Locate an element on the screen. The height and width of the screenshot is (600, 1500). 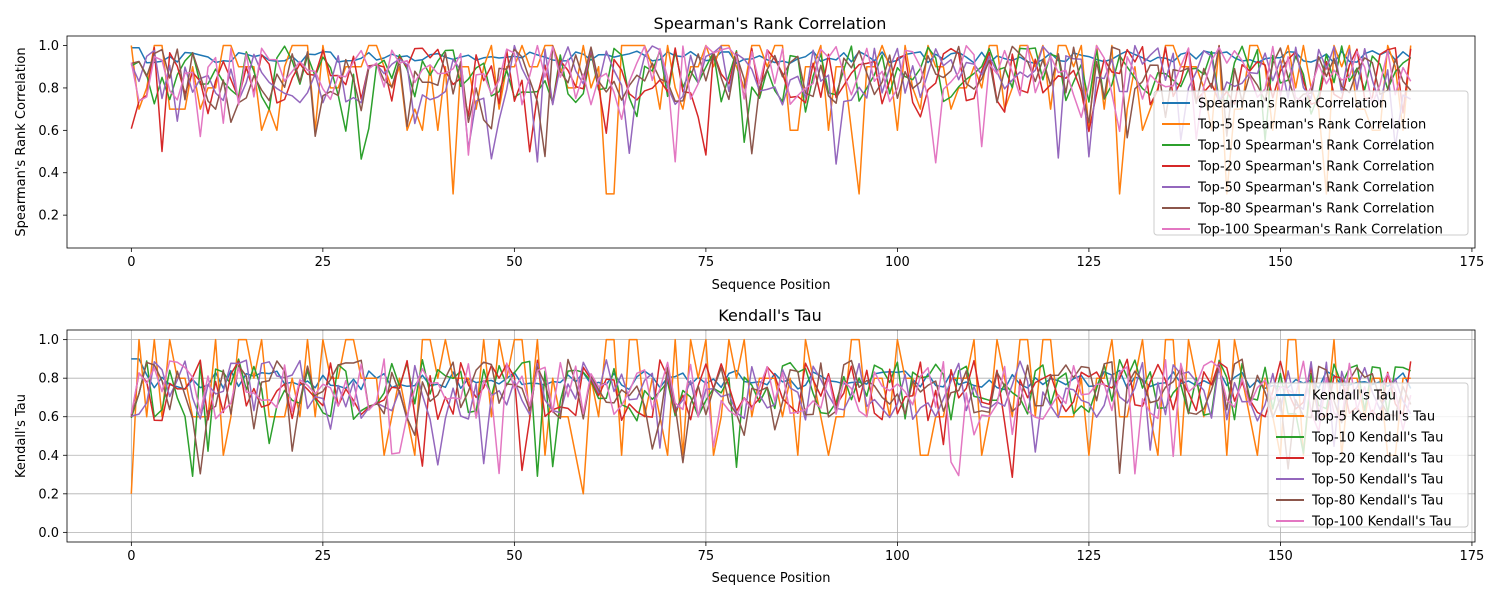
legend-entry: Spearman's Rank Correlation is located at coordinates (1292, 104).